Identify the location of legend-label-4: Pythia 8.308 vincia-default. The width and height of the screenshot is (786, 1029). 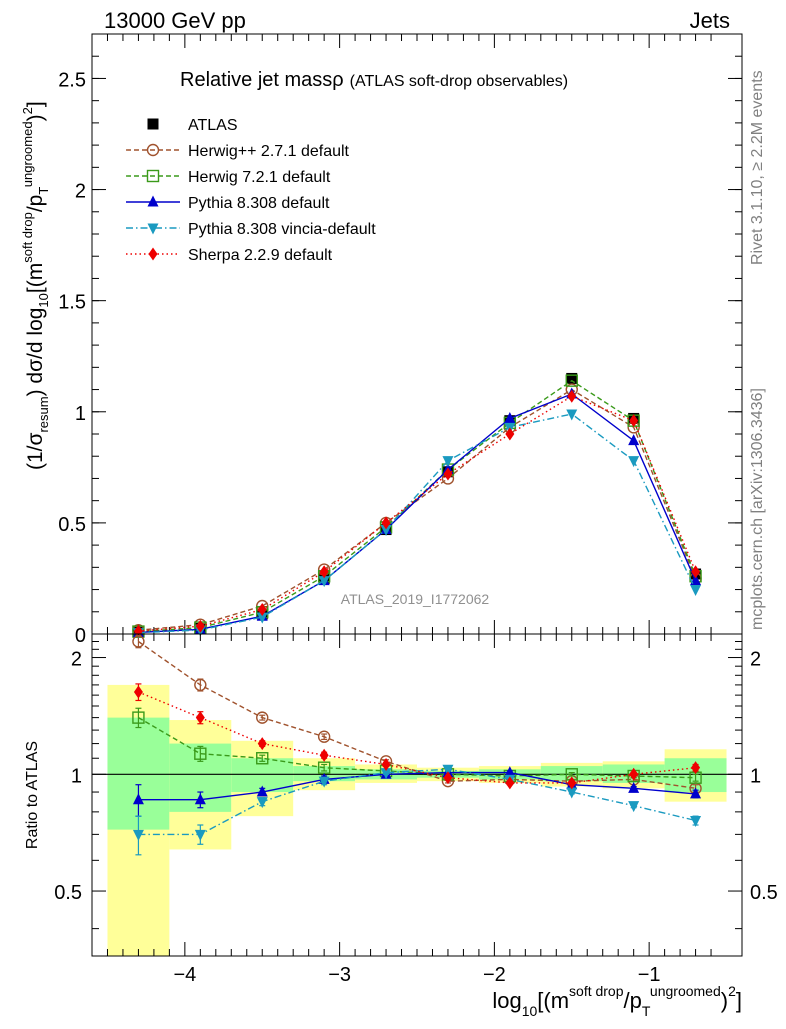
(282, 229).